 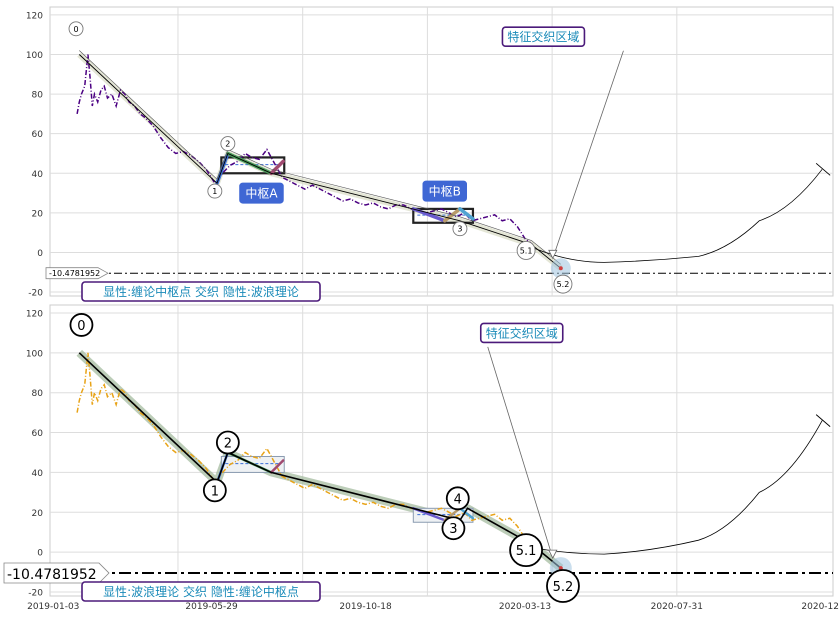 What do you see at coordinates (365, 607) in the screenshot?
I see `x-tick-label: 2019-10-18` at bounding box center [365, 607].